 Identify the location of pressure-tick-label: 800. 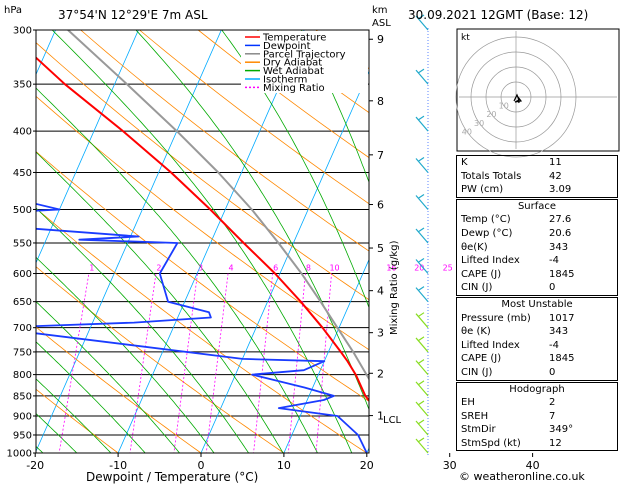
(22, 375).